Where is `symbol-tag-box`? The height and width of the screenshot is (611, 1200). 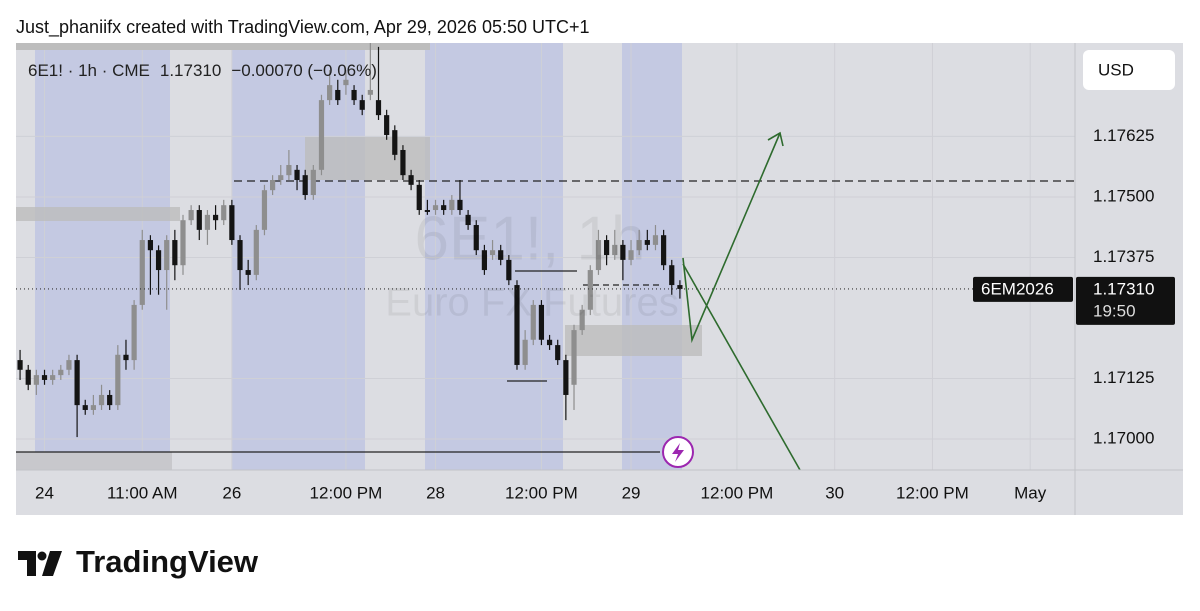 symbol-tag-box is located at coordinates (1023, 289).